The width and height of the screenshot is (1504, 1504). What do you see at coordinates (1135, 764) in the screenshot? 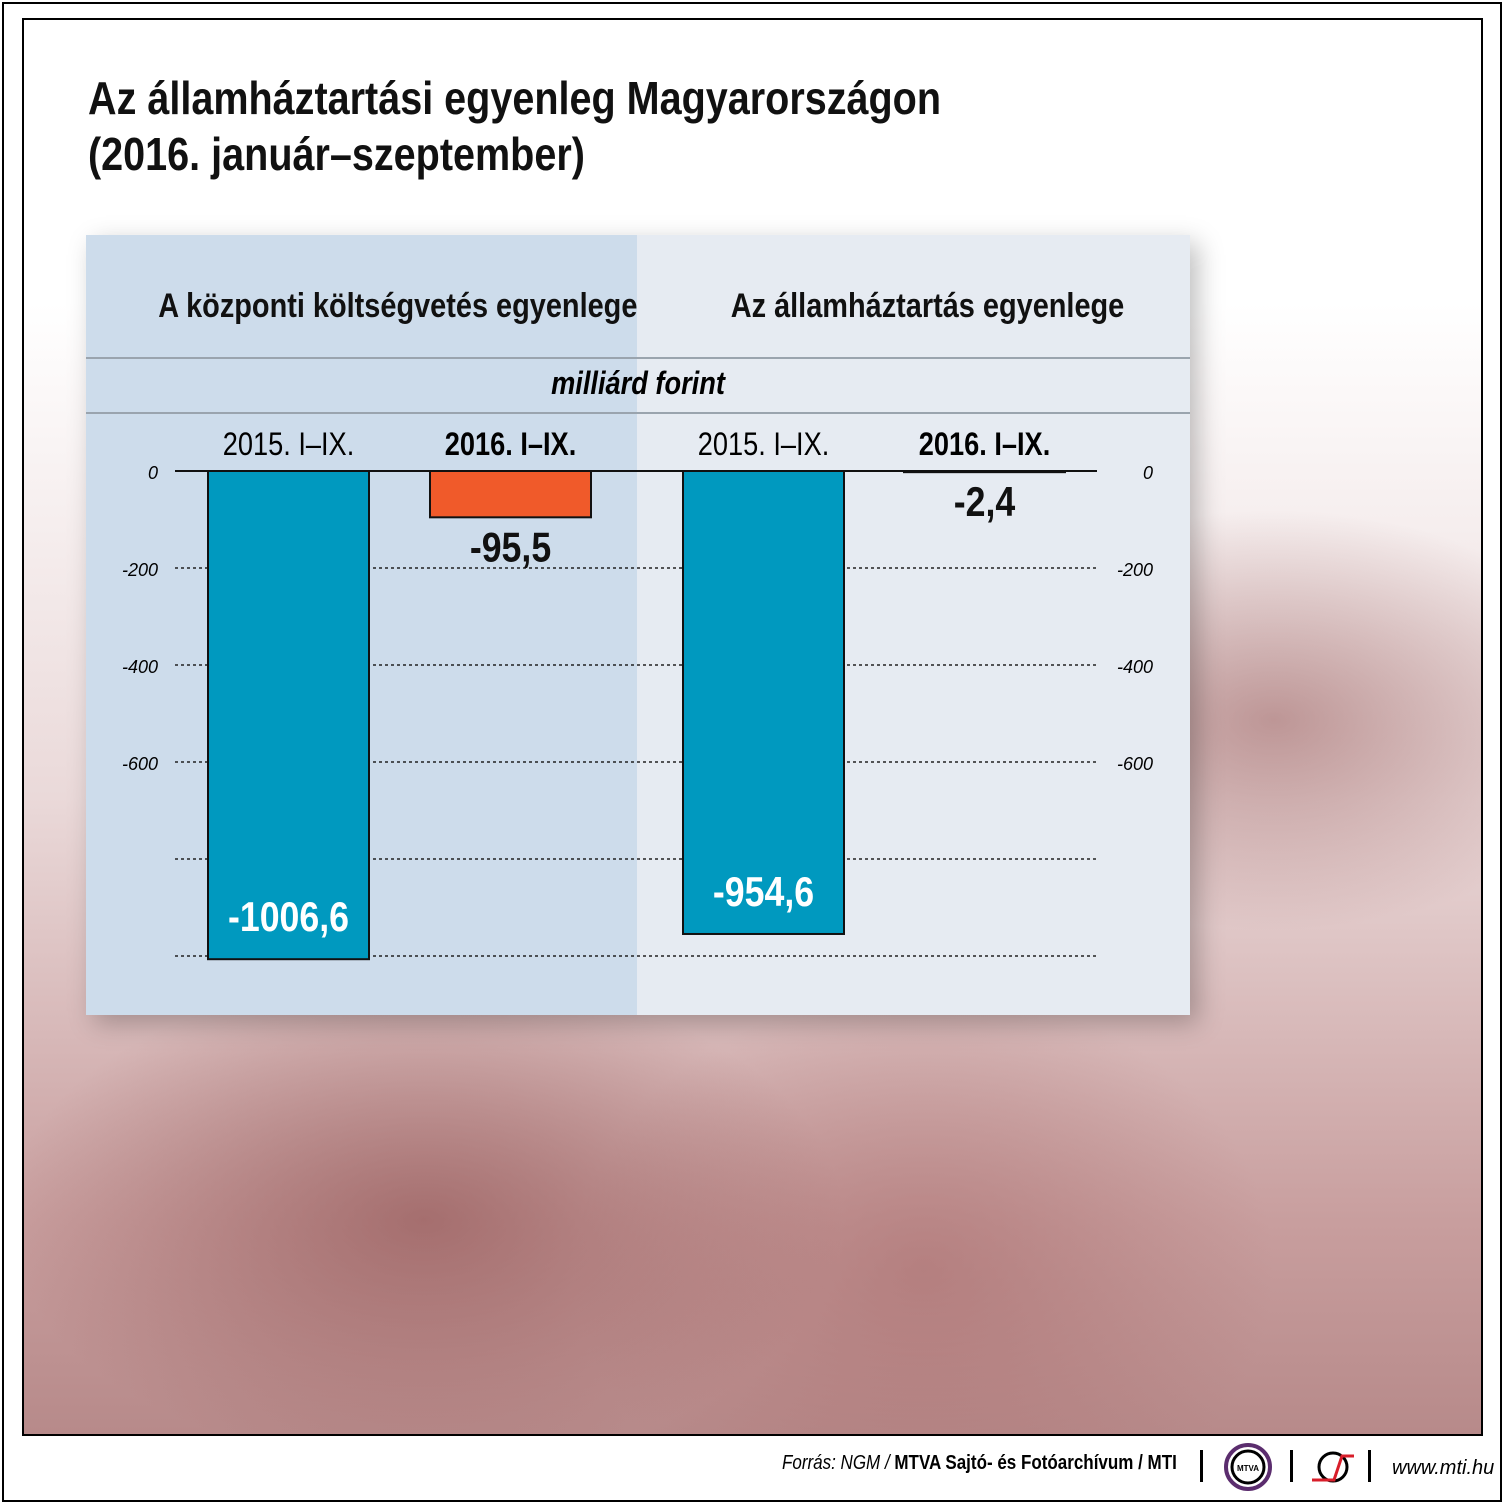
I see `y-tick-label-right: -600` at bounding box center [1135, 764].